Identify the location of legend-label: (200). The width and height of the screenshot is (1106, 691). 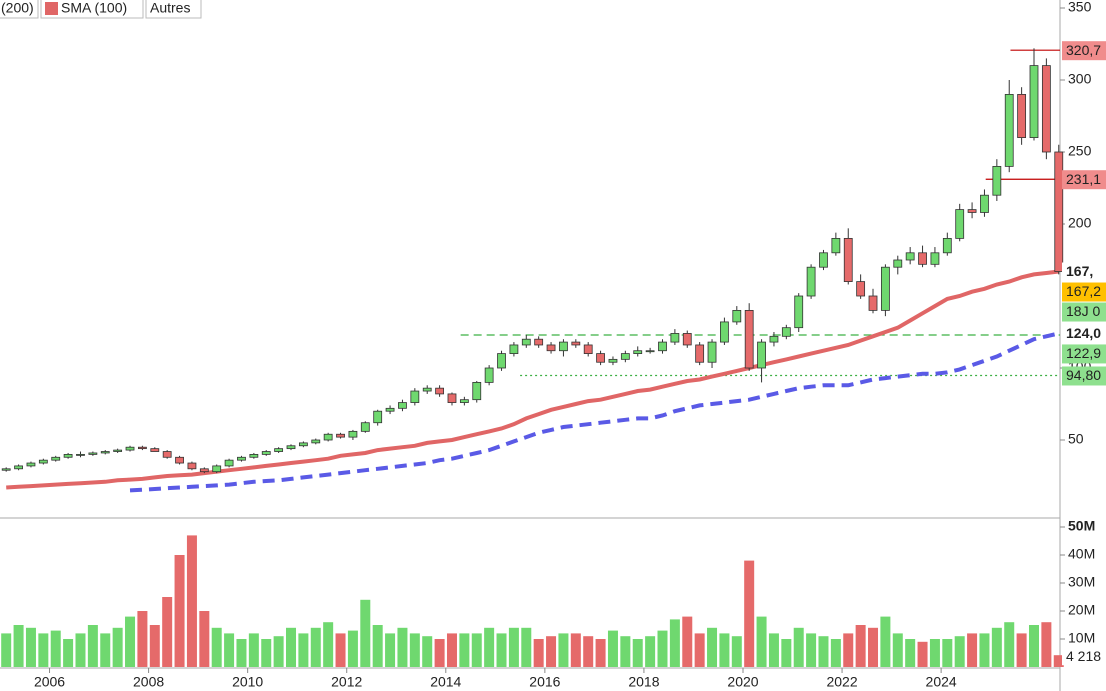
(17, 8).